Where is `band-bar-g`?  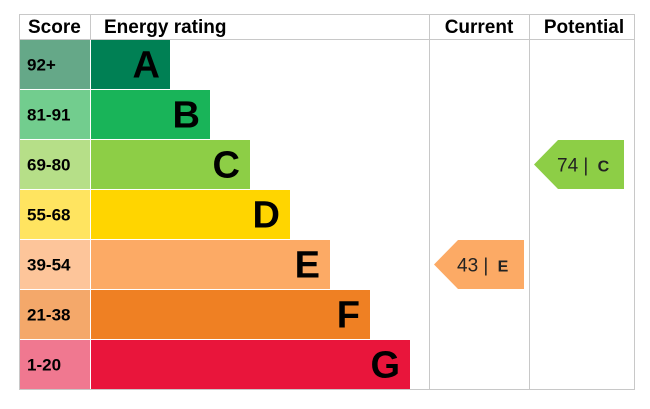
band-bar-g is located at coordinates (250, 364).